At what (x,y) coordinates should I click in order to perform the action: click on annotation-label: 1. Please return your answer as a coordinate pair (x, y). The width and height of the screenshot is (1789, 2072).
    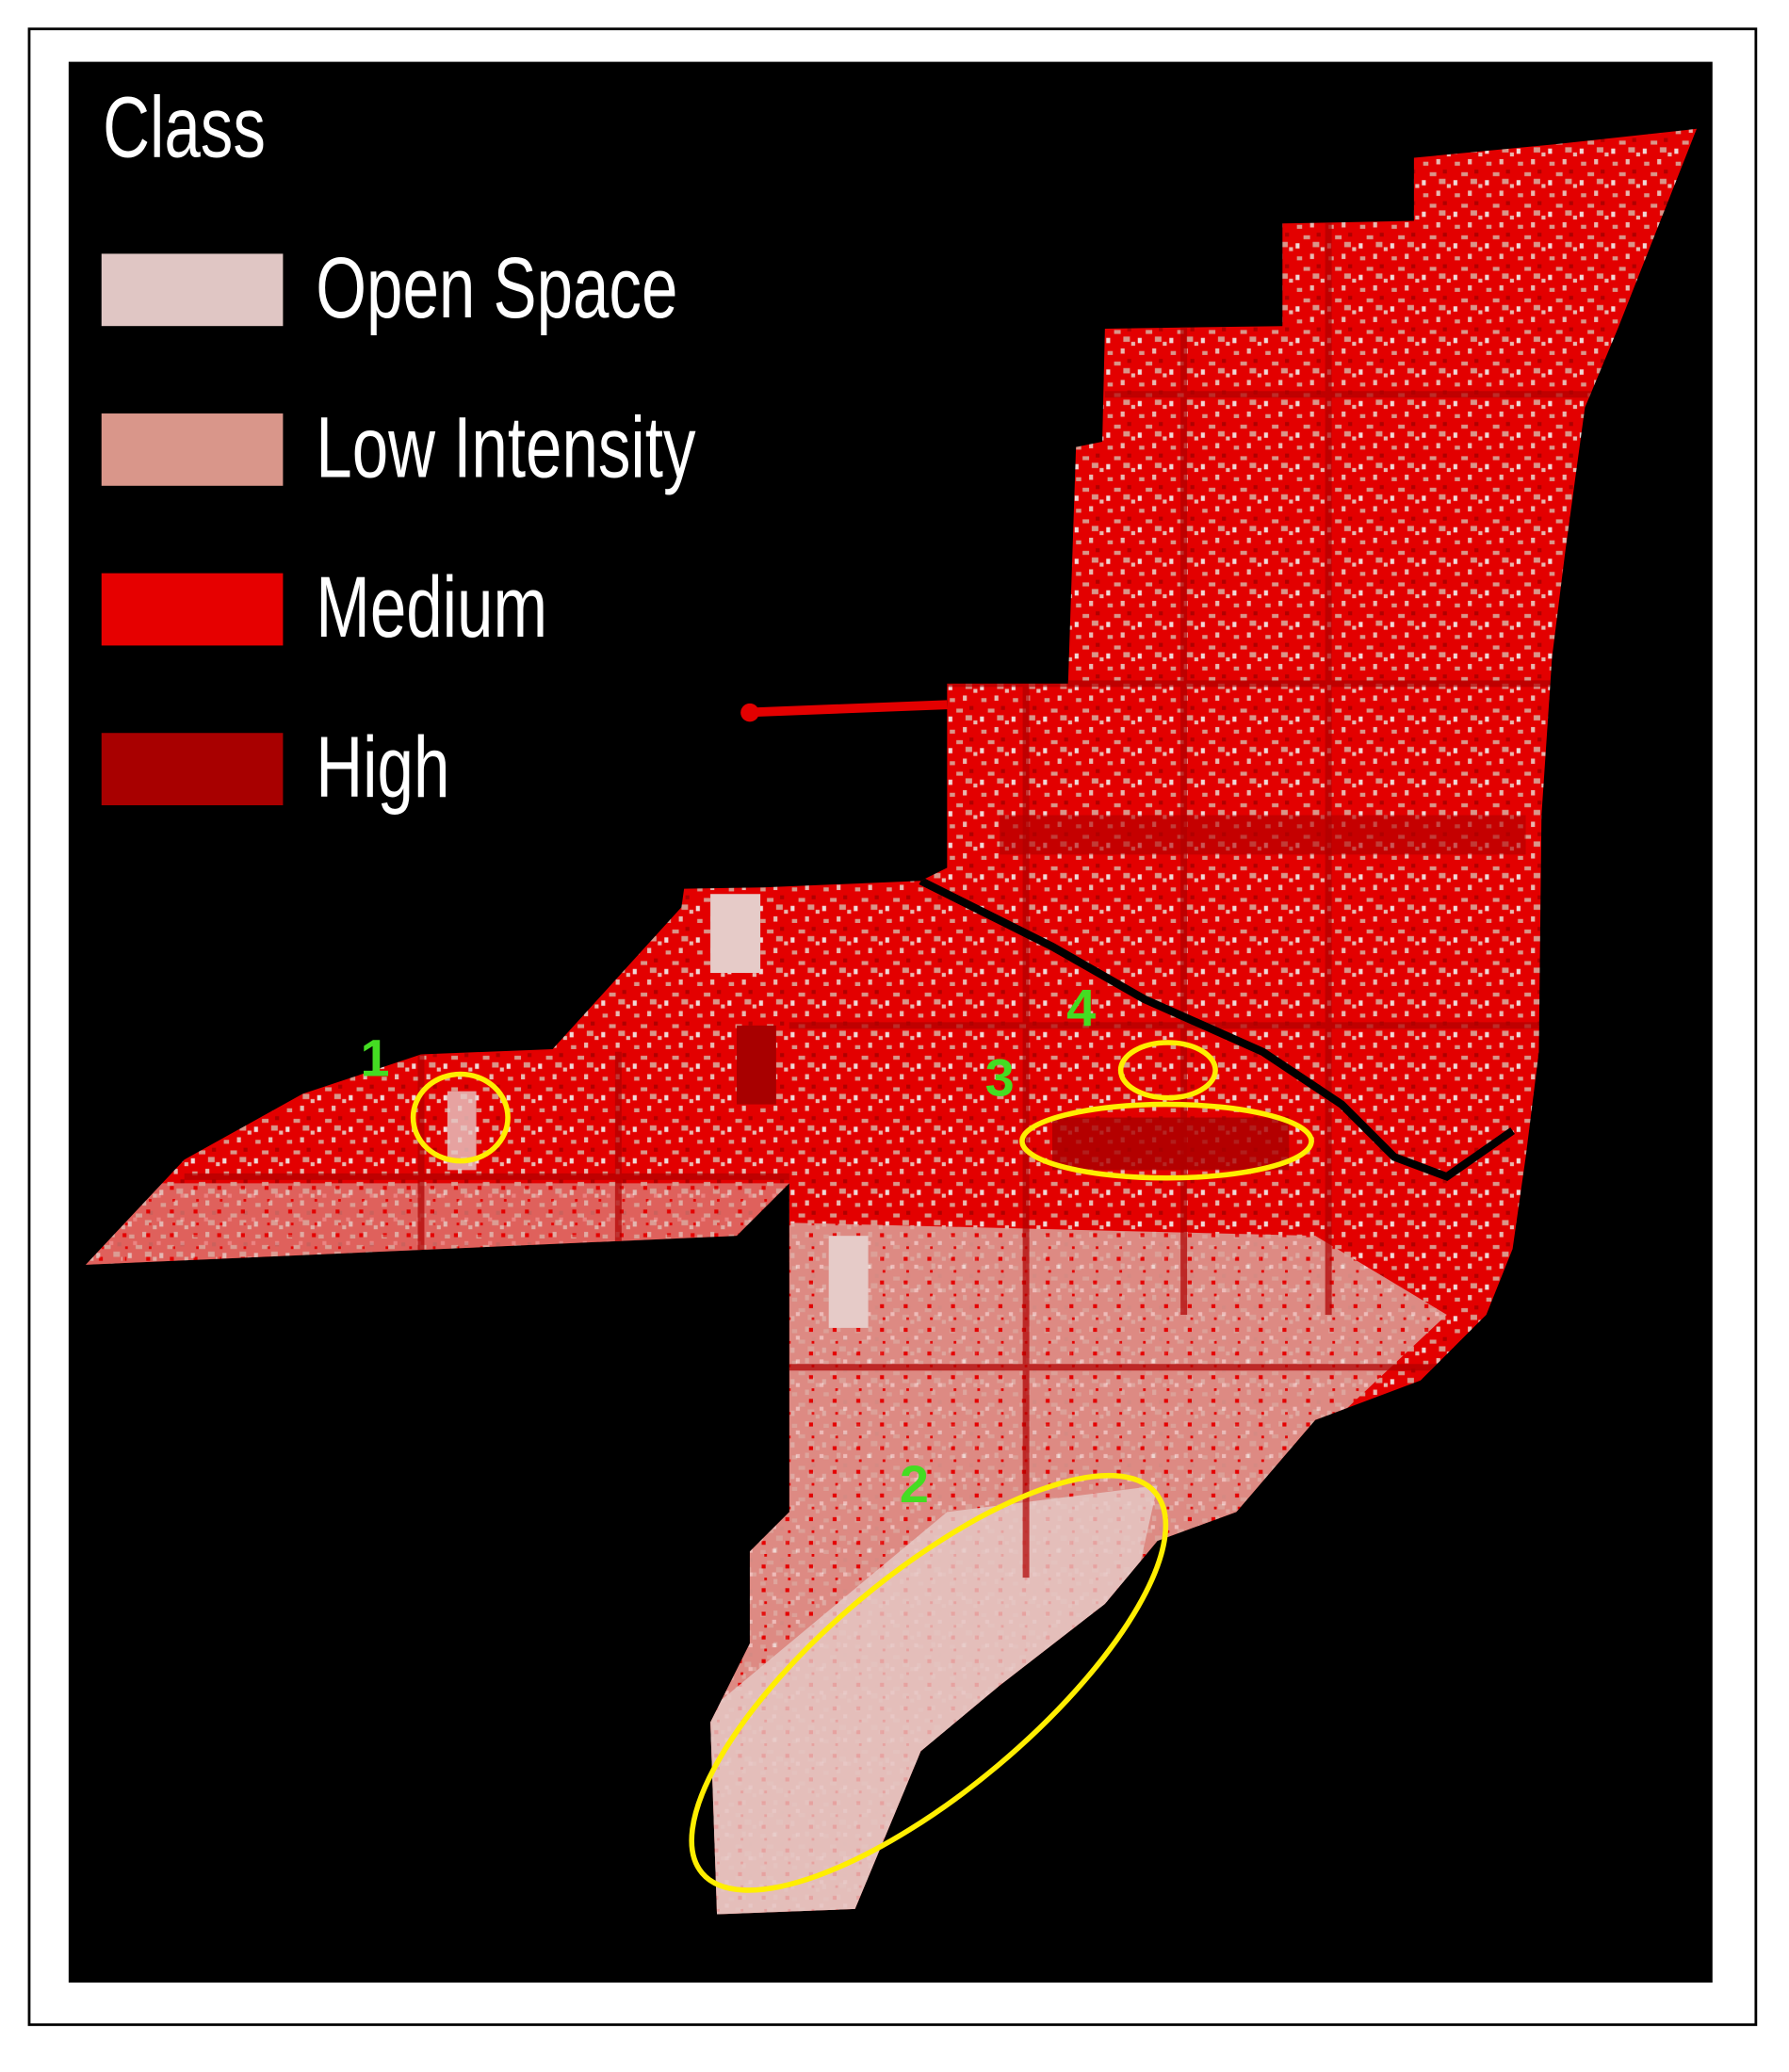
    Looking at the image, I should click on (375, 1058).